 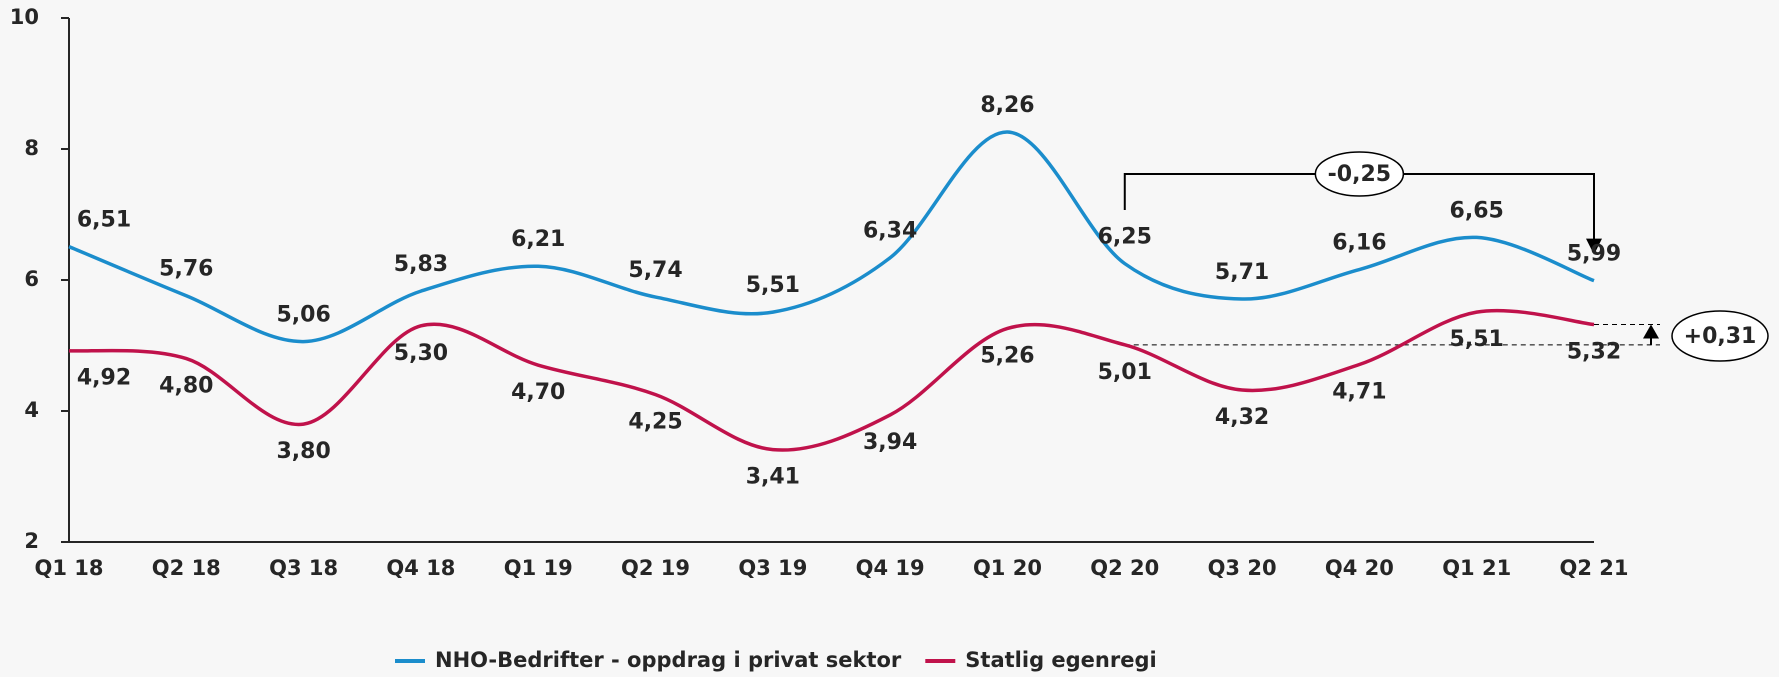 I want to click on data-label: 3,94, so click(x=890, y=442).